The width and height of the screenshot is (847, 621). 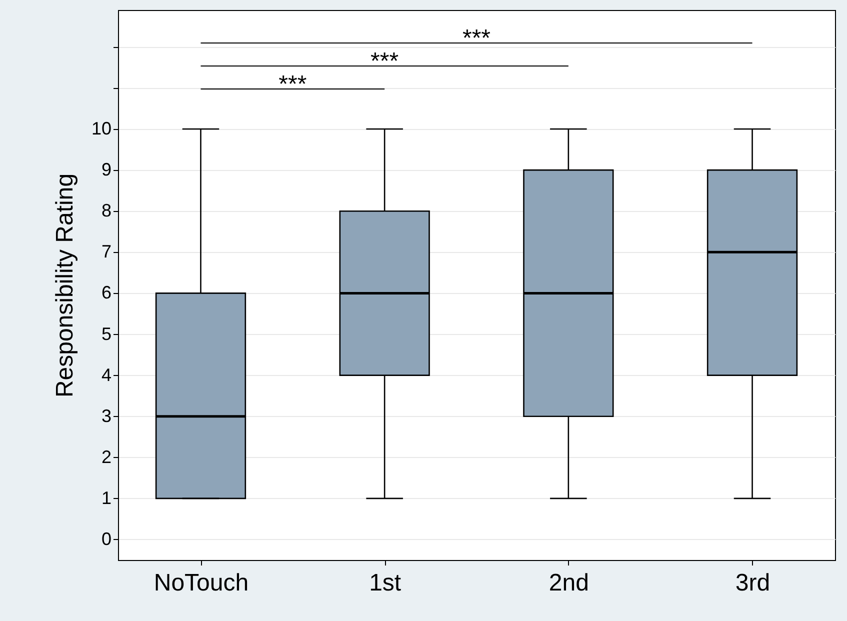 I want to click on y-tick-label: 0, so click(x=106, y=538).